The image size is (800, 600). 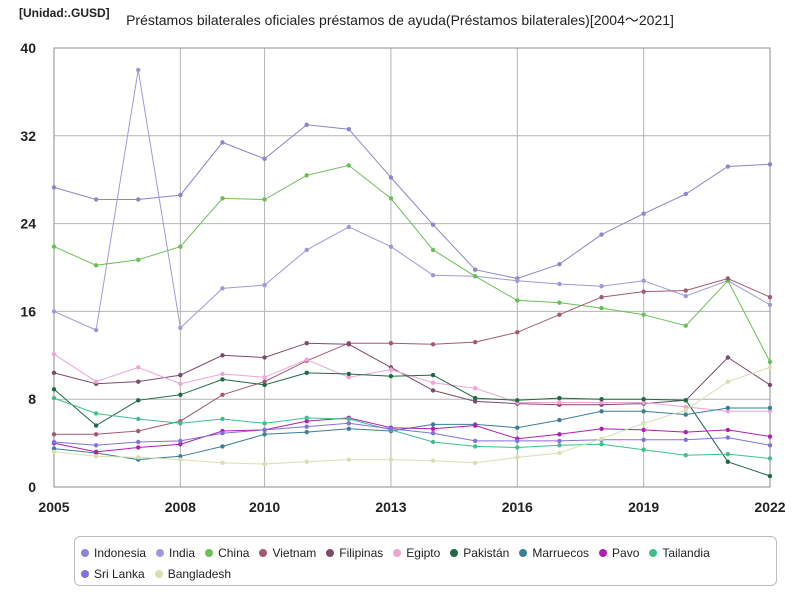 What do you see at coordinates (390, 507) in the screenshot?
I see `x-tick-label: 2013` at bounding box center [390, 507].